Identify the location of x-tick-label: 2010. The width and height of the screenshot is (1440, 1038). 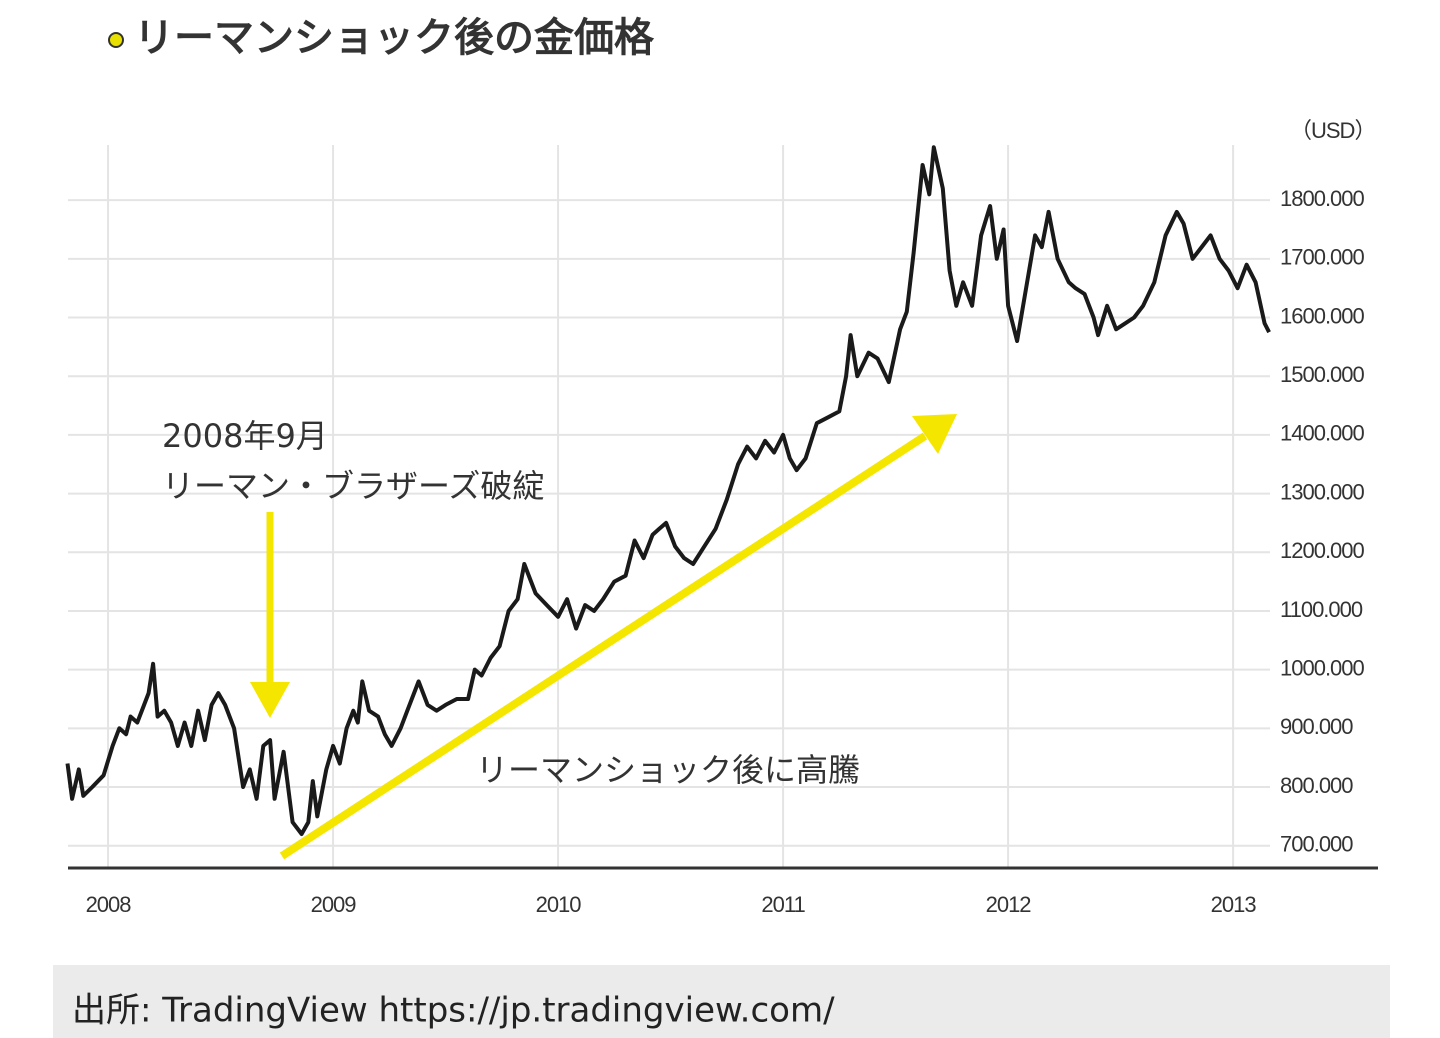
(559, 904).